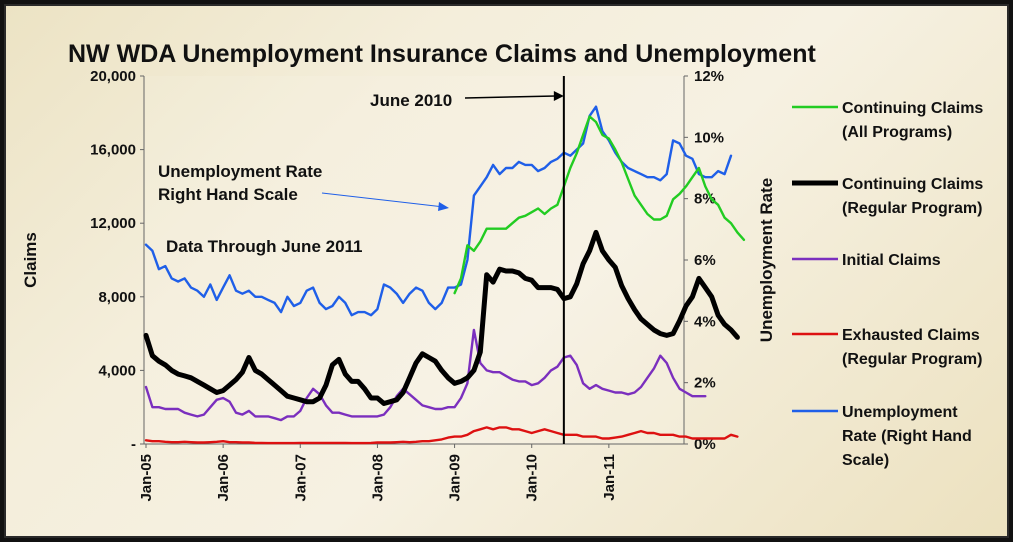 This screenshot has width=1013, height=542. I want to click on rate-note-line1: Unemployment Rate, so click(240, 171).